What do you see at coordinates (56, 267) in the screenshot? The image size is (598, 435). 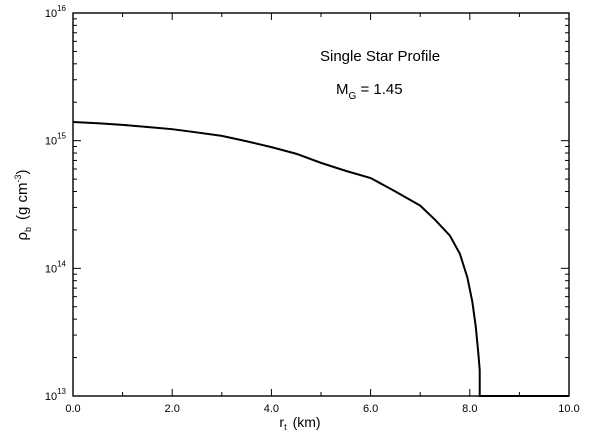 I see `y-tick-label: 1014` at bounding box center [56, 267].